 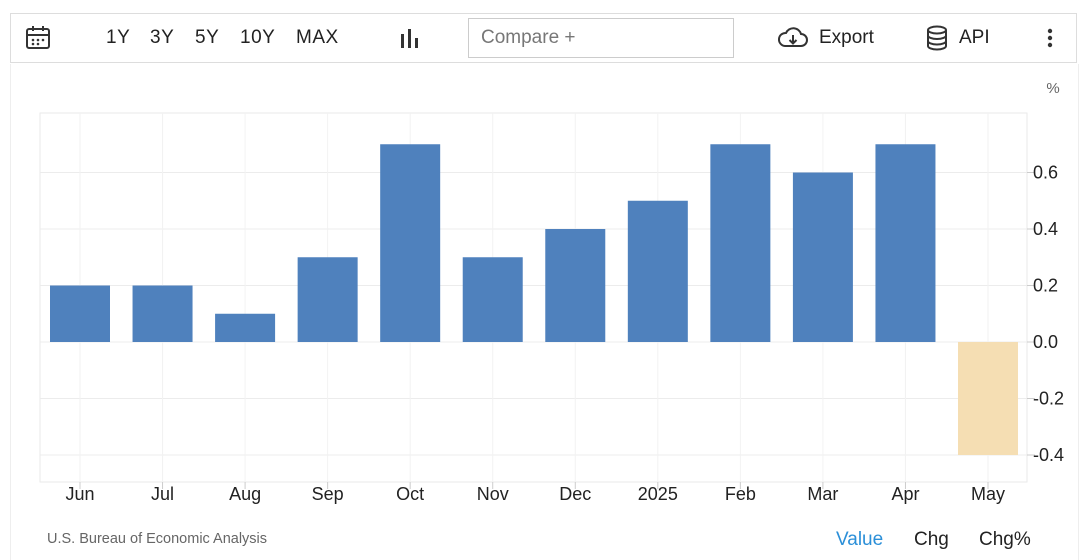 I want to click on range-max-button: MAX, so click(x=317, y=37).